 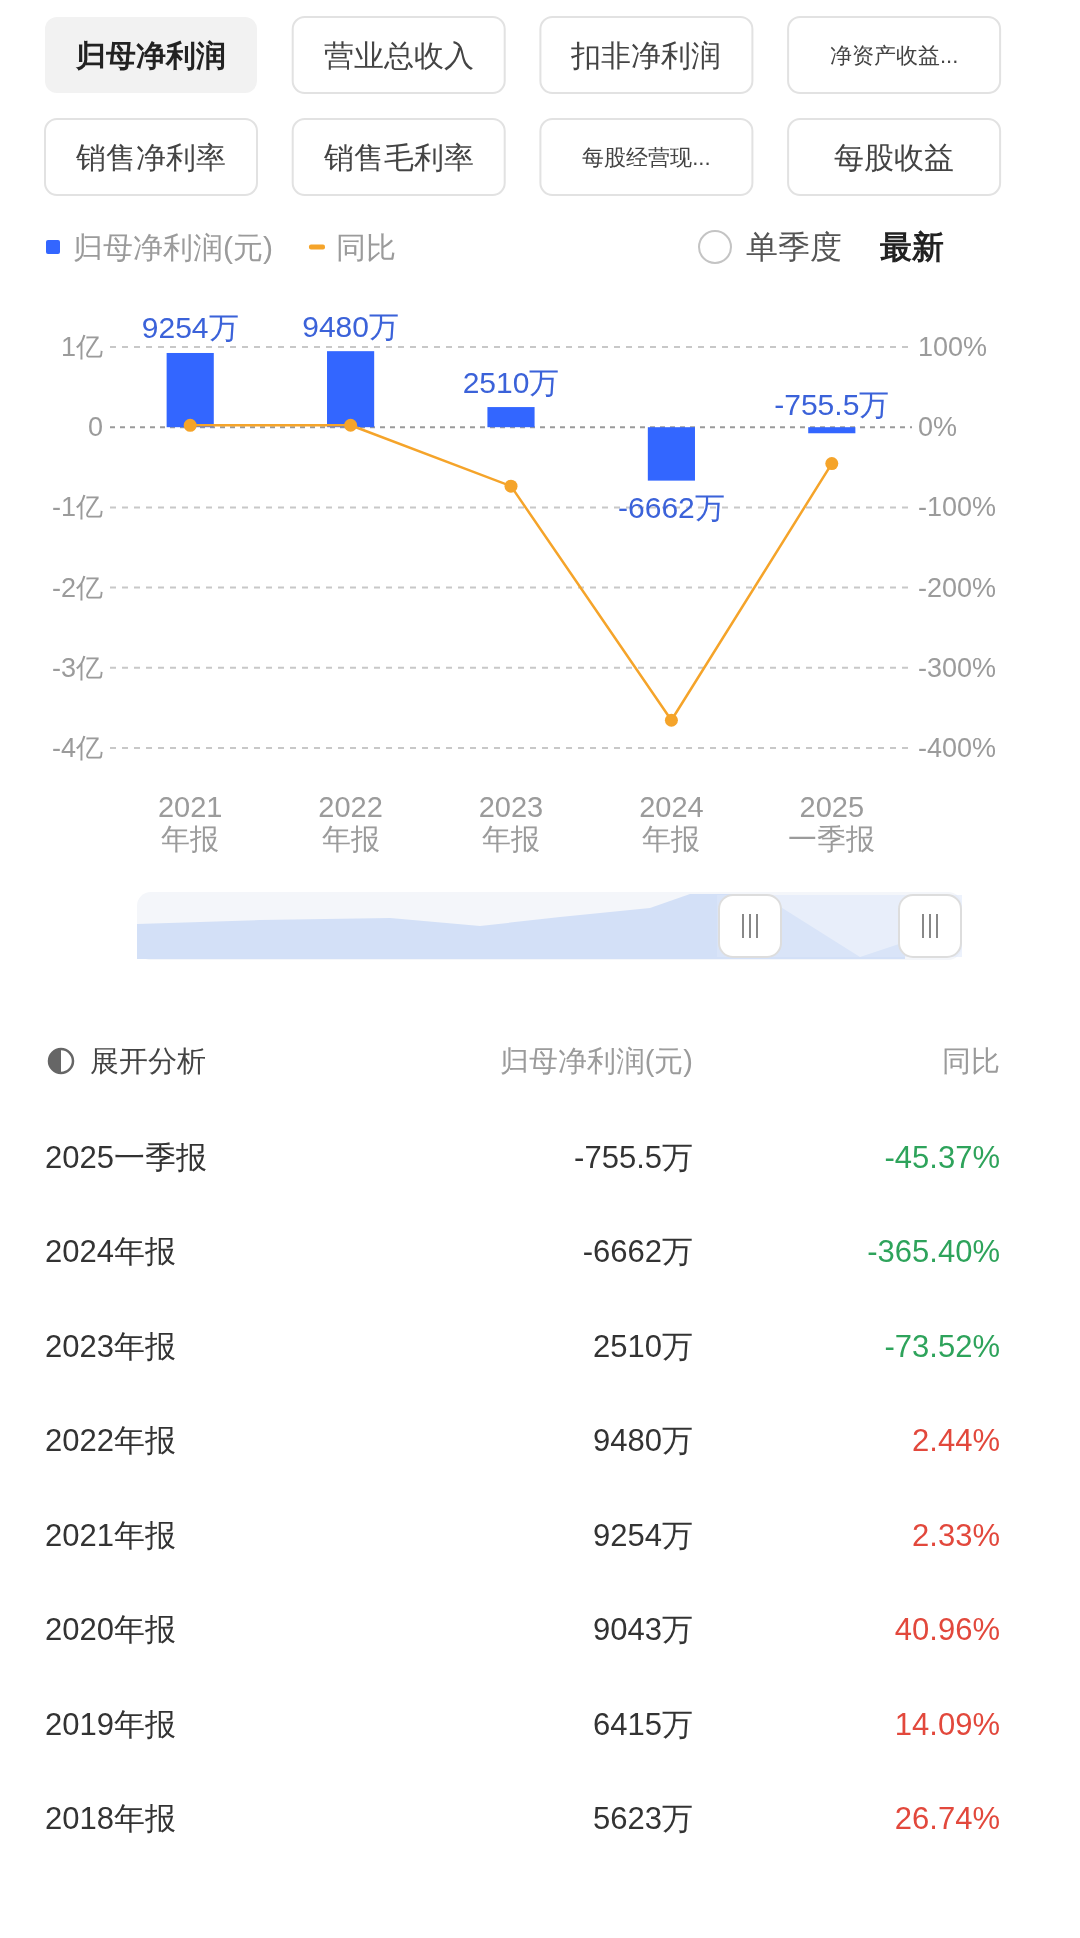 What do you see at coordinates (637, 1251) in the screenshot?
I see `data-label: -6662万` at bounding box center [637, 1251].